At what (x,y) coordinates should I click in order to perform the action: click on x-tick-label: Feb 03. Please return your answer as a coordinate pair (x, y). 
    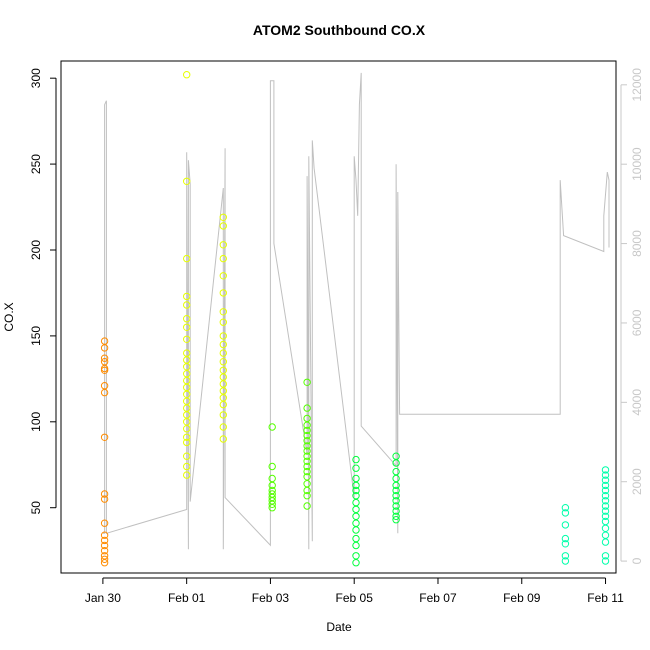
    Looking at the image, I should click on (271, 598).